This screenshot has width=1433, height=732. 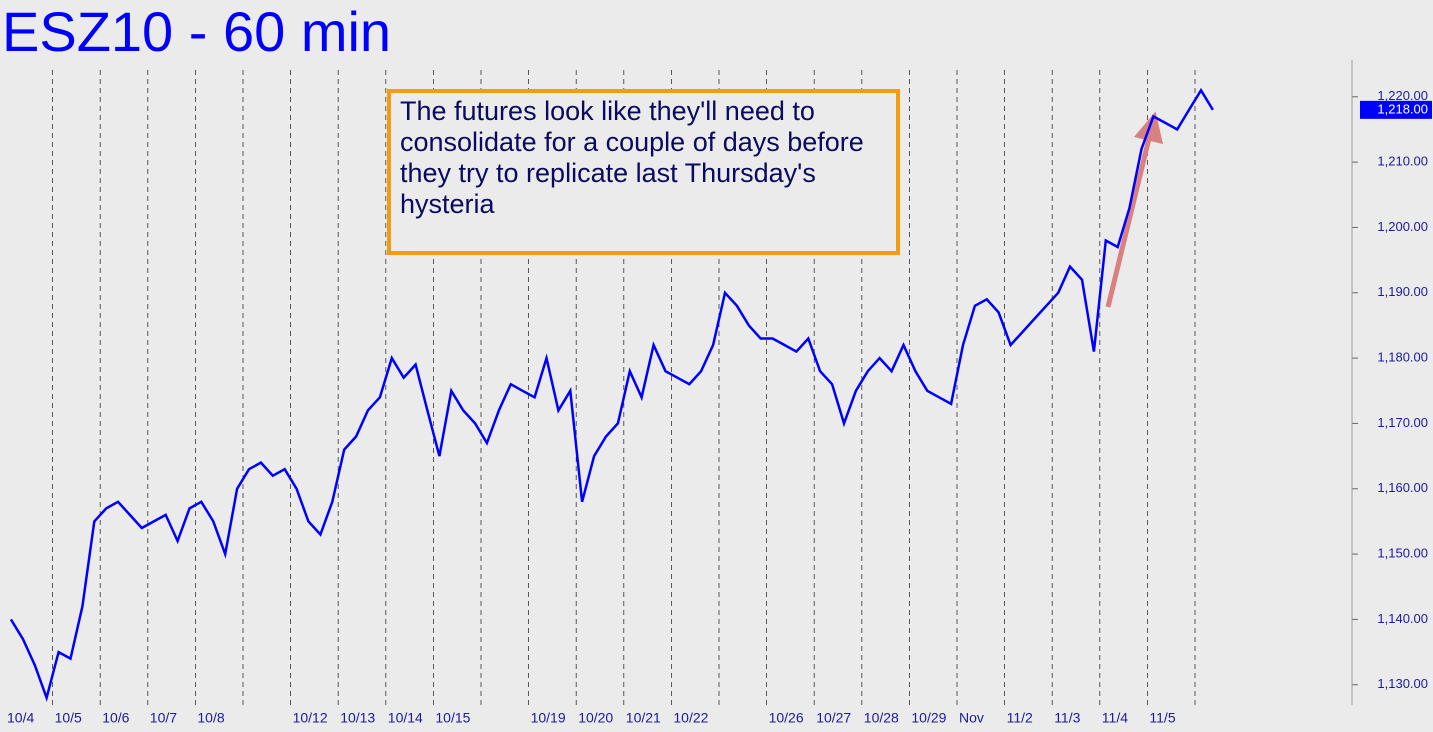 What do you see at coordinates (68, 718) in the screenshot?
I see `x-tick-label: 10/5` at bounding box center [68, 718].